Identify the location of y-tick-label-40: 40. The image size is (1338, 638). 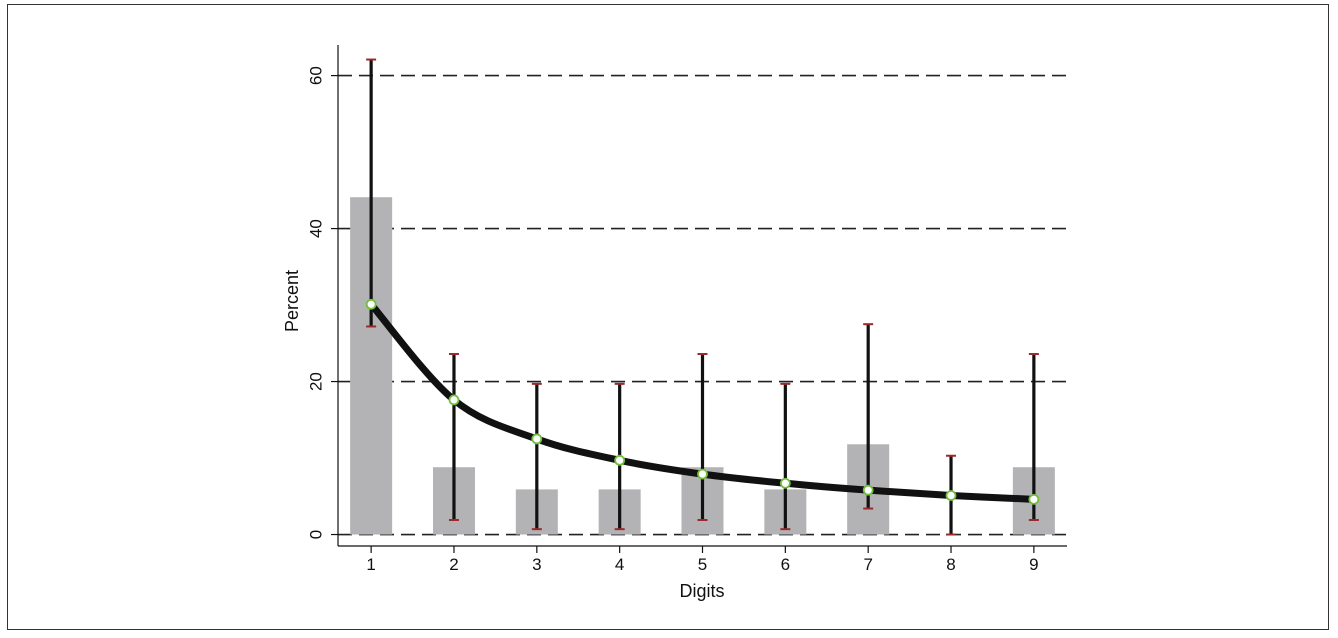
(316, 228).